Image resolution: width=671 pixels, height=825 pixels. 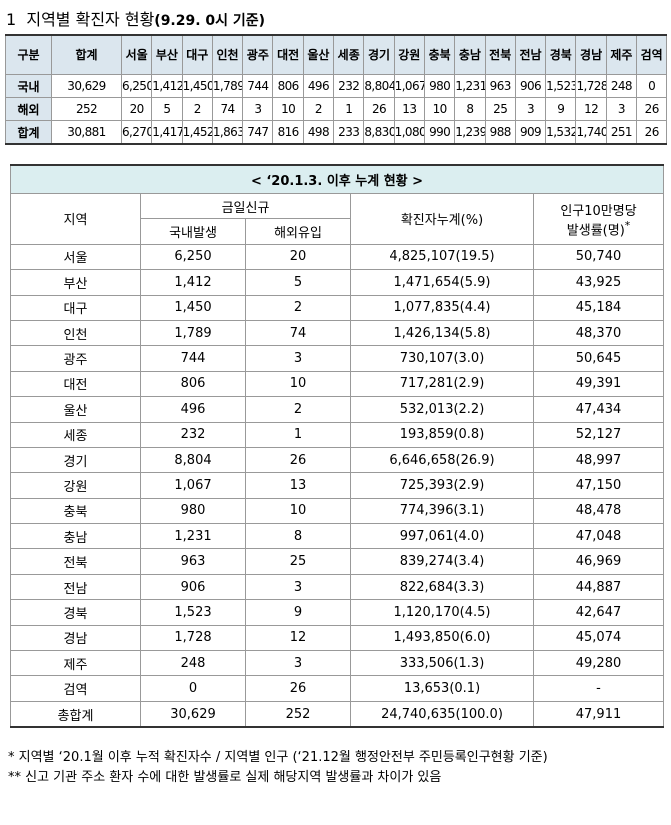 What do you see at coordinates (298, 536) in the screenshot?
I see `cell: 8` at bounding box center [298, 536].